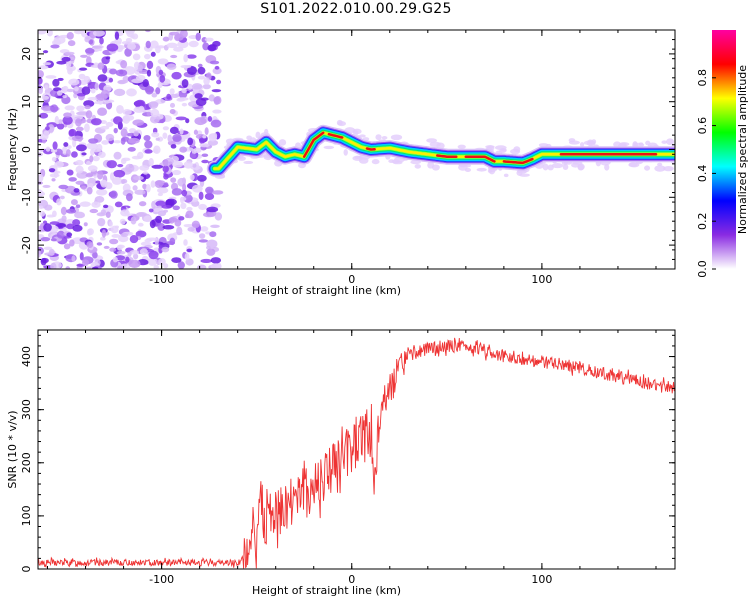 This screenshot has height=600, width=750. What do you see at coordinates (702, 174) in the screenshot?
I see `colorbar-tick-label: 0.4` at bounding box center [702, 174].